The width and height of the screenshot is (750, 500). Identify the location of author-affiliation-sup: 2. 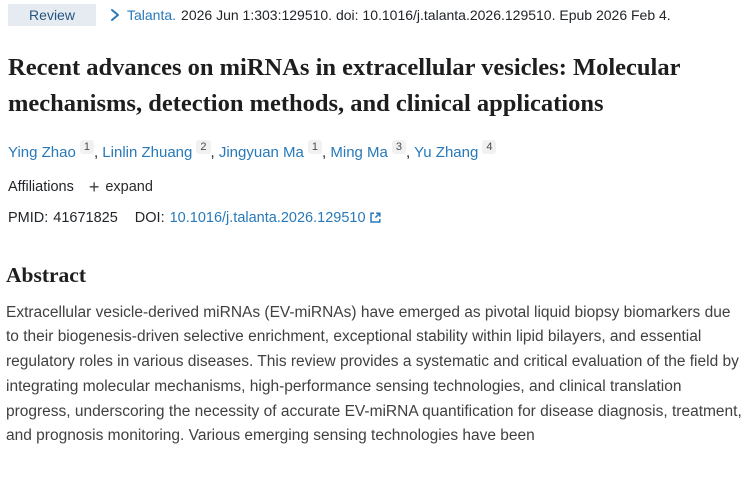
(203, 146).